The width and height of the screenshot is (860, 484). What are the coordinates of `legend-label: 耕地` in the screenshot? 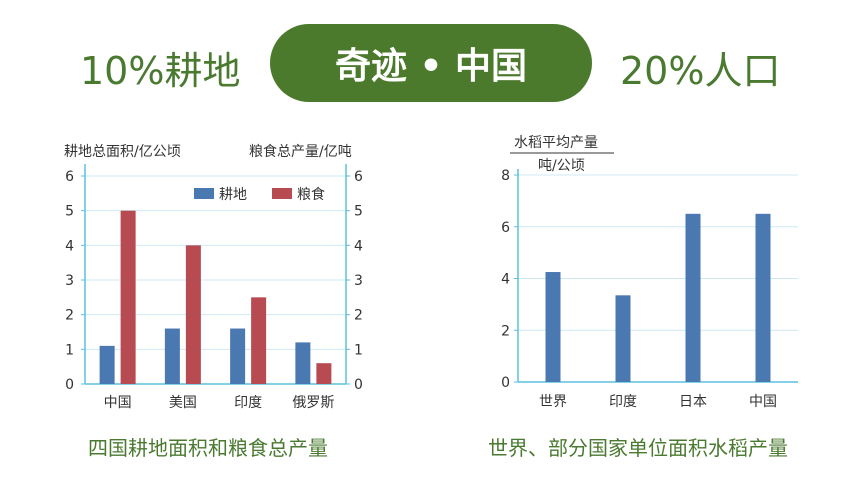 It's located at (233, 194).